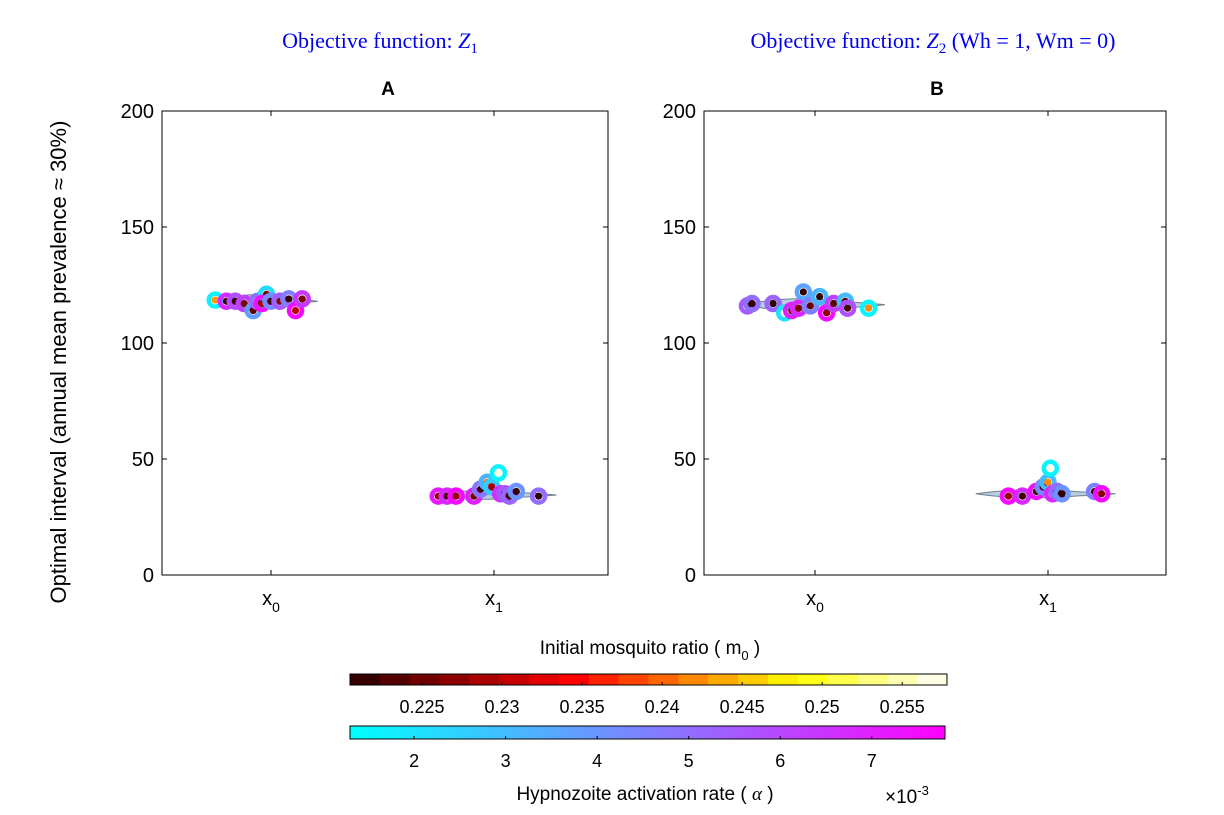  I want to click on colorbar-m0-tick-label: 0.255, so click(902, 707).